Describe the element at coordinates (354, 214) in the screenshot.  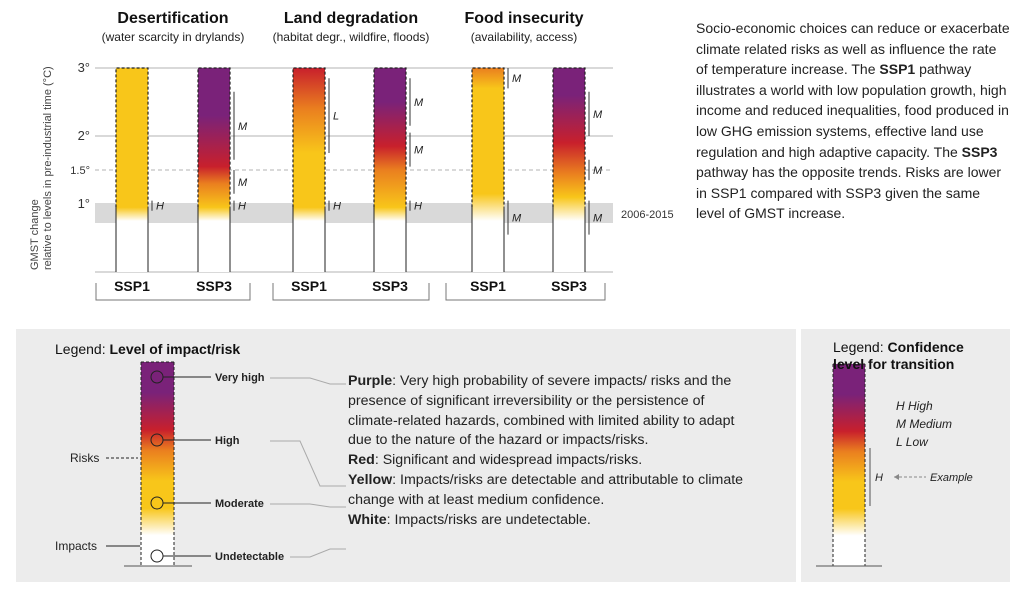
I see `reference-band` at that location.